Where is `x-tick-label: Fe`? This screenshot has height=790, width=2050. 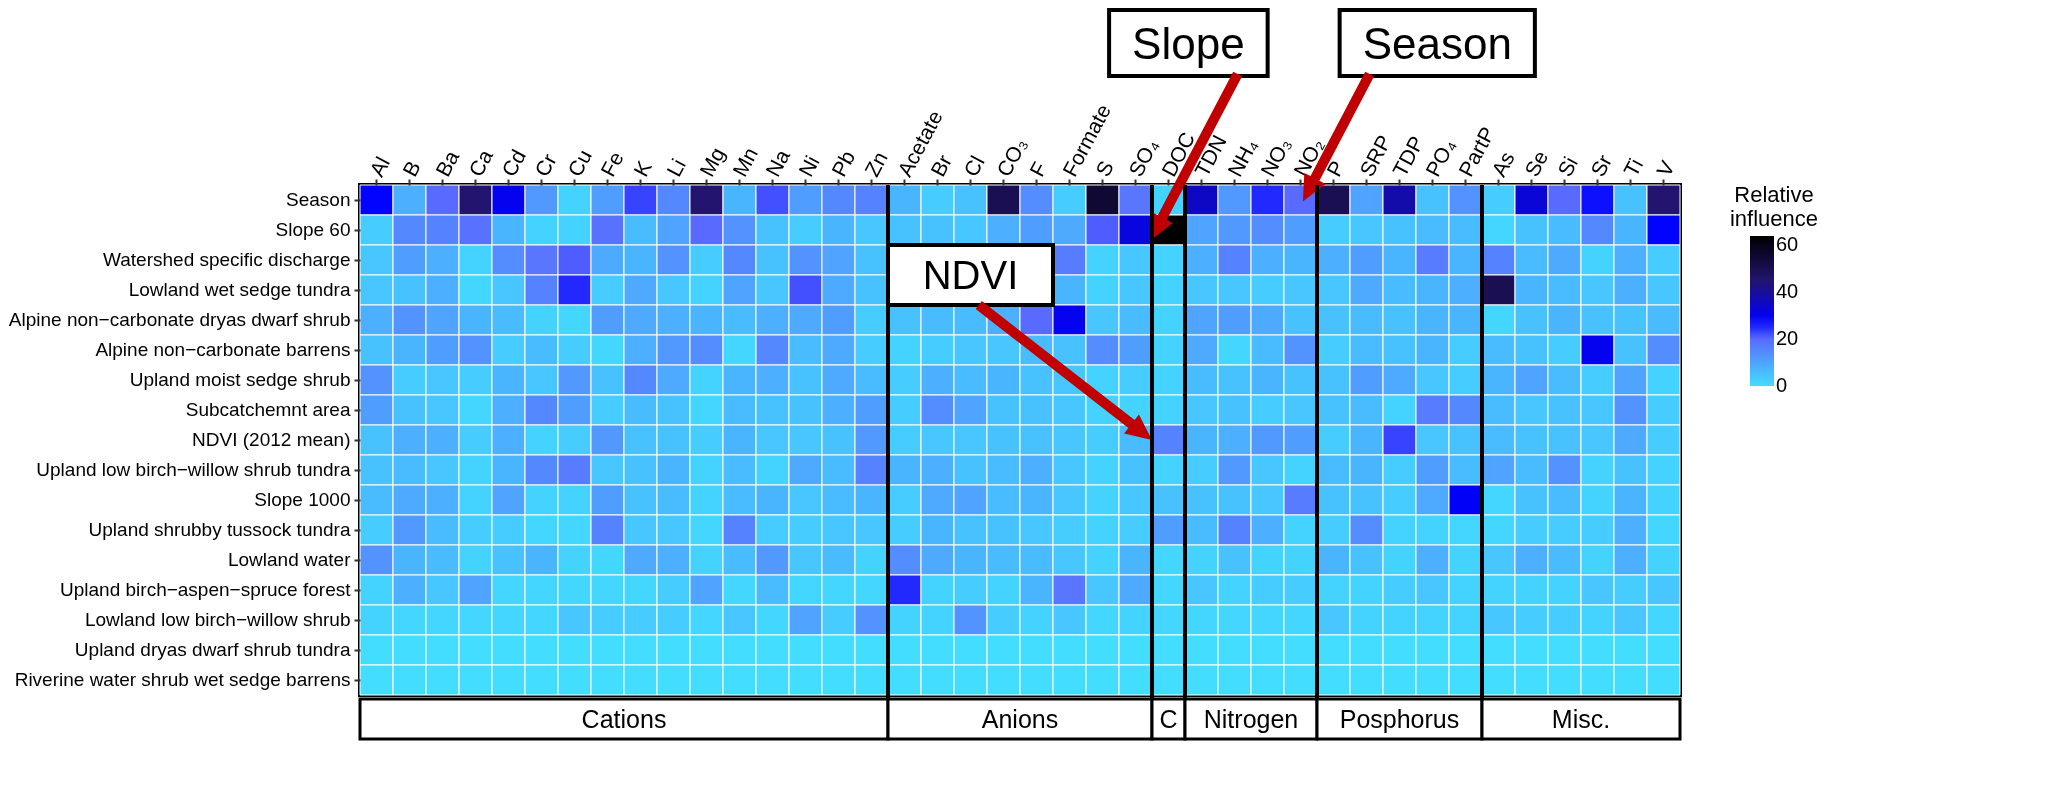
x-tick-label: Fe is located at coordinates (612, 164).